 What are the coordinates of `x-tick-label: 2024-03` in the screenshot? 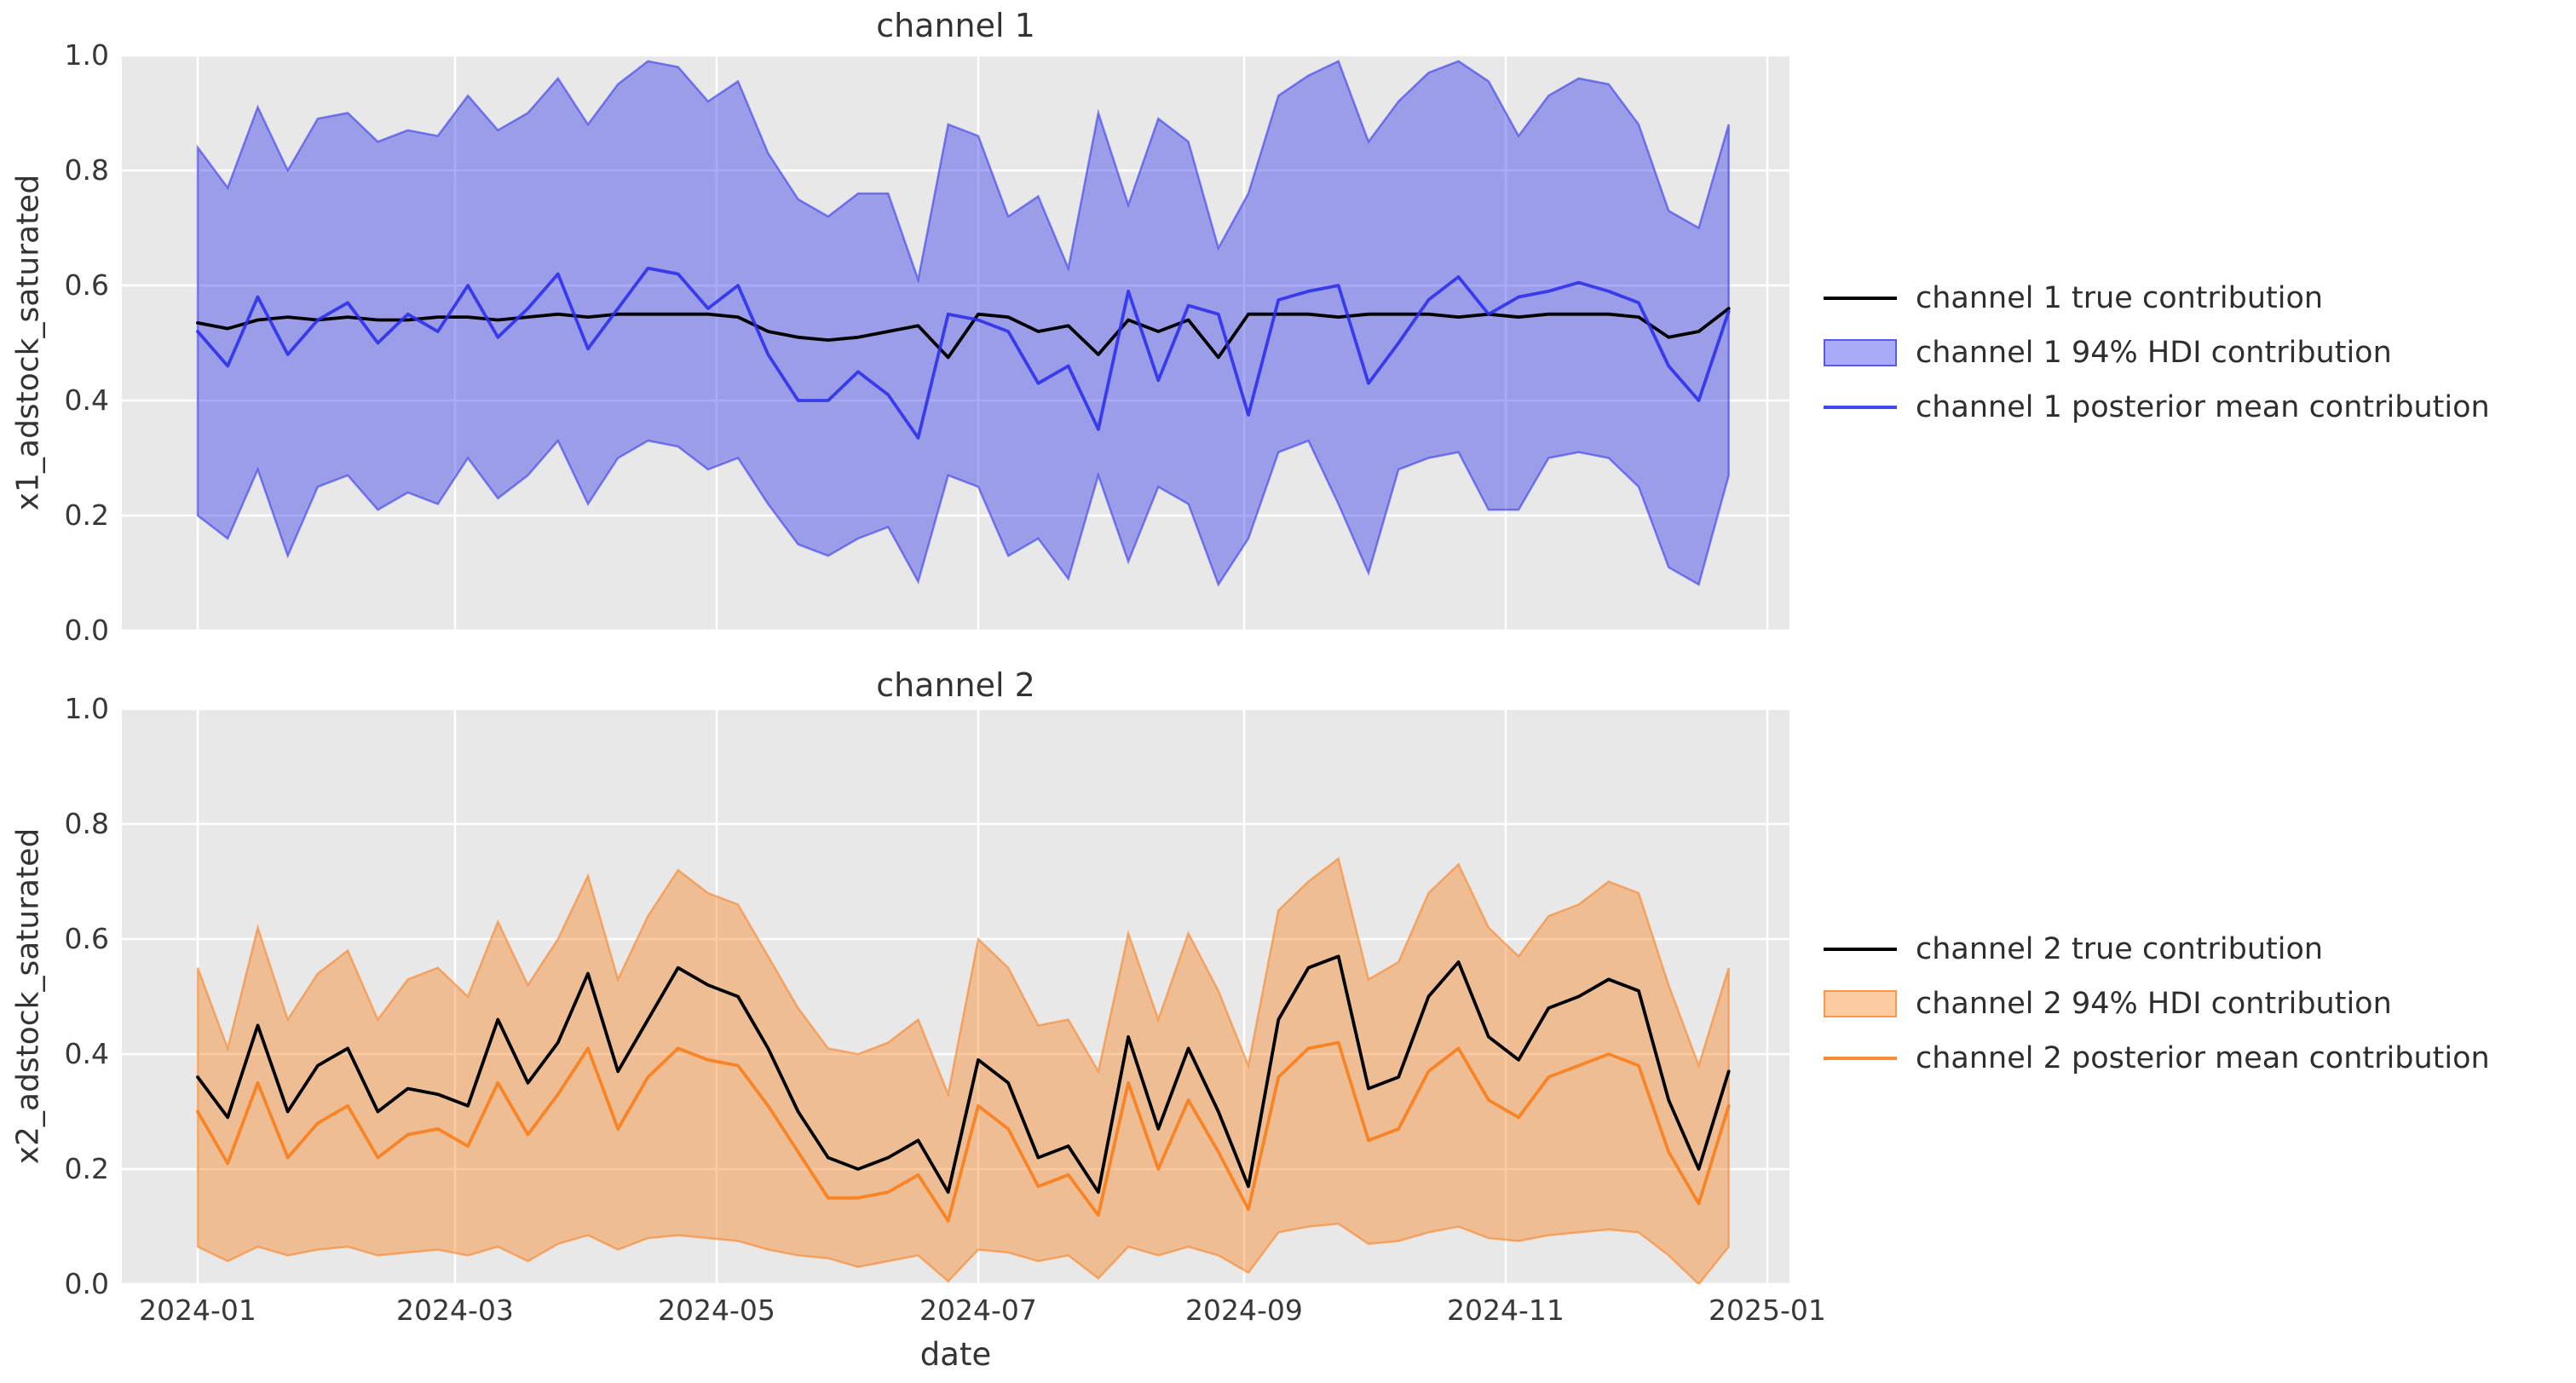 It's located at (455, 1310).